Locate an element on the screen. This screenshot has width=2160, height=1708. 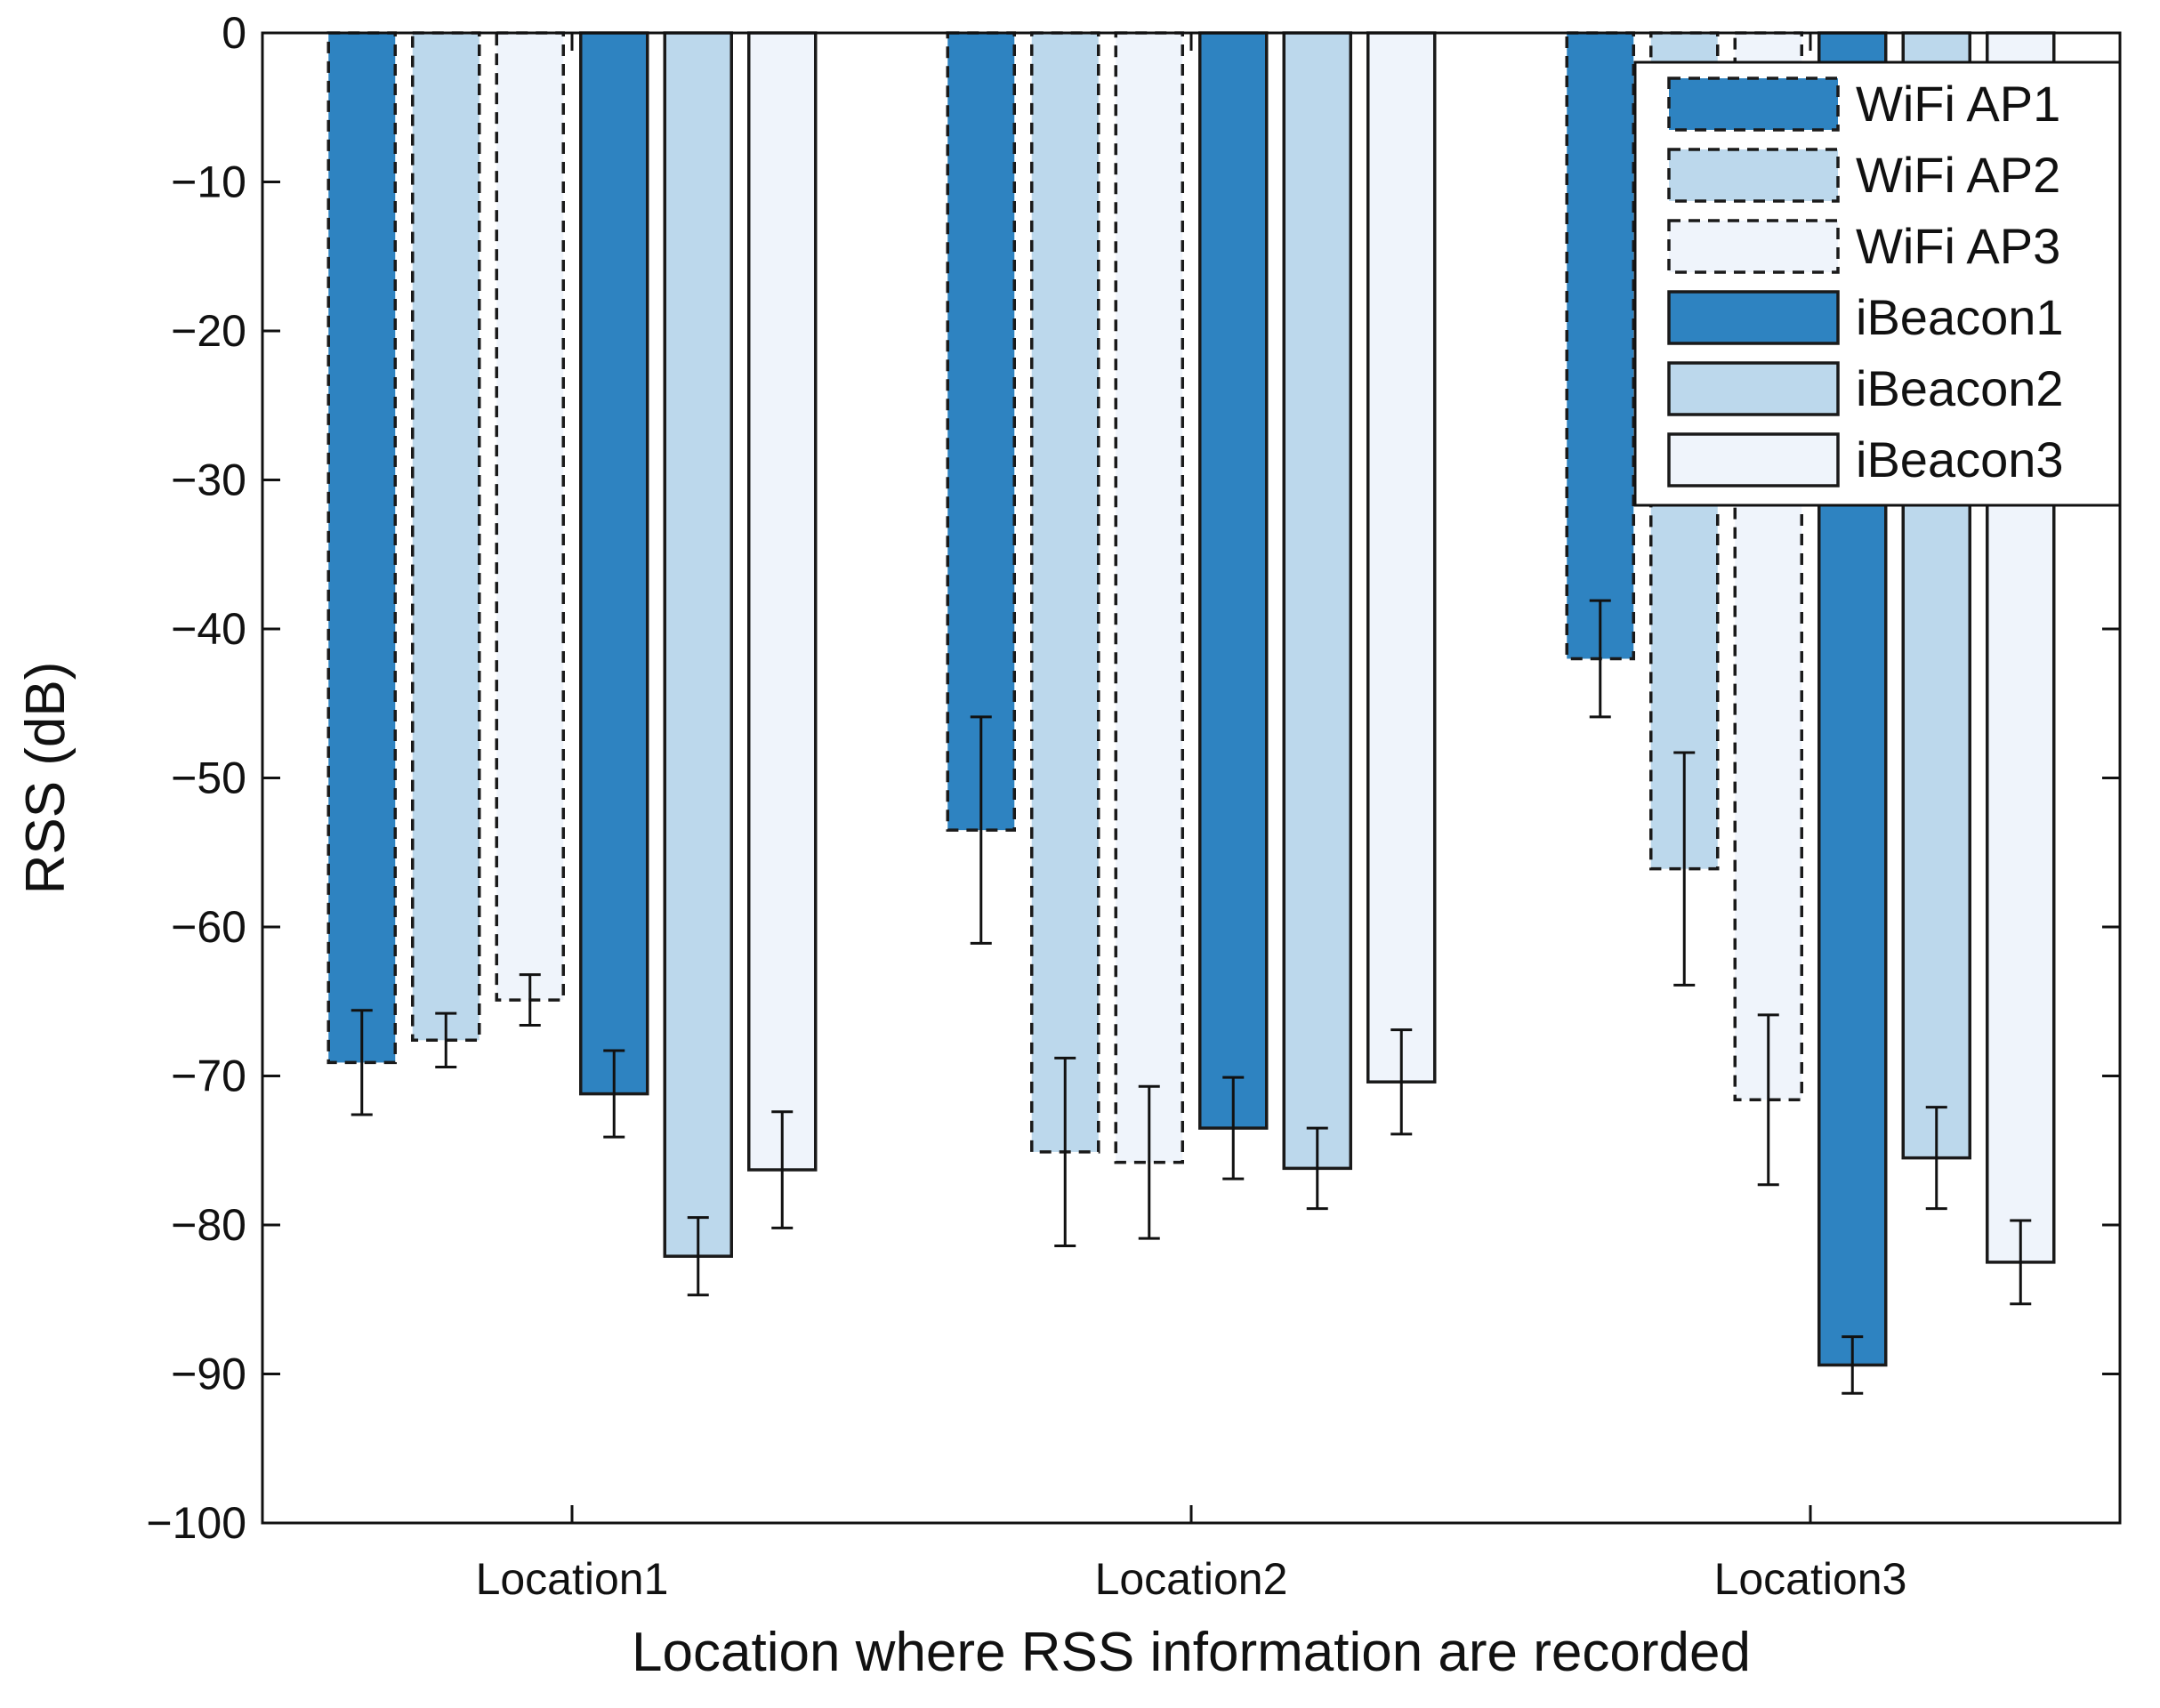
legend-item-ibeacon1: iBeacon1 is located at coordinates (1865, 317).